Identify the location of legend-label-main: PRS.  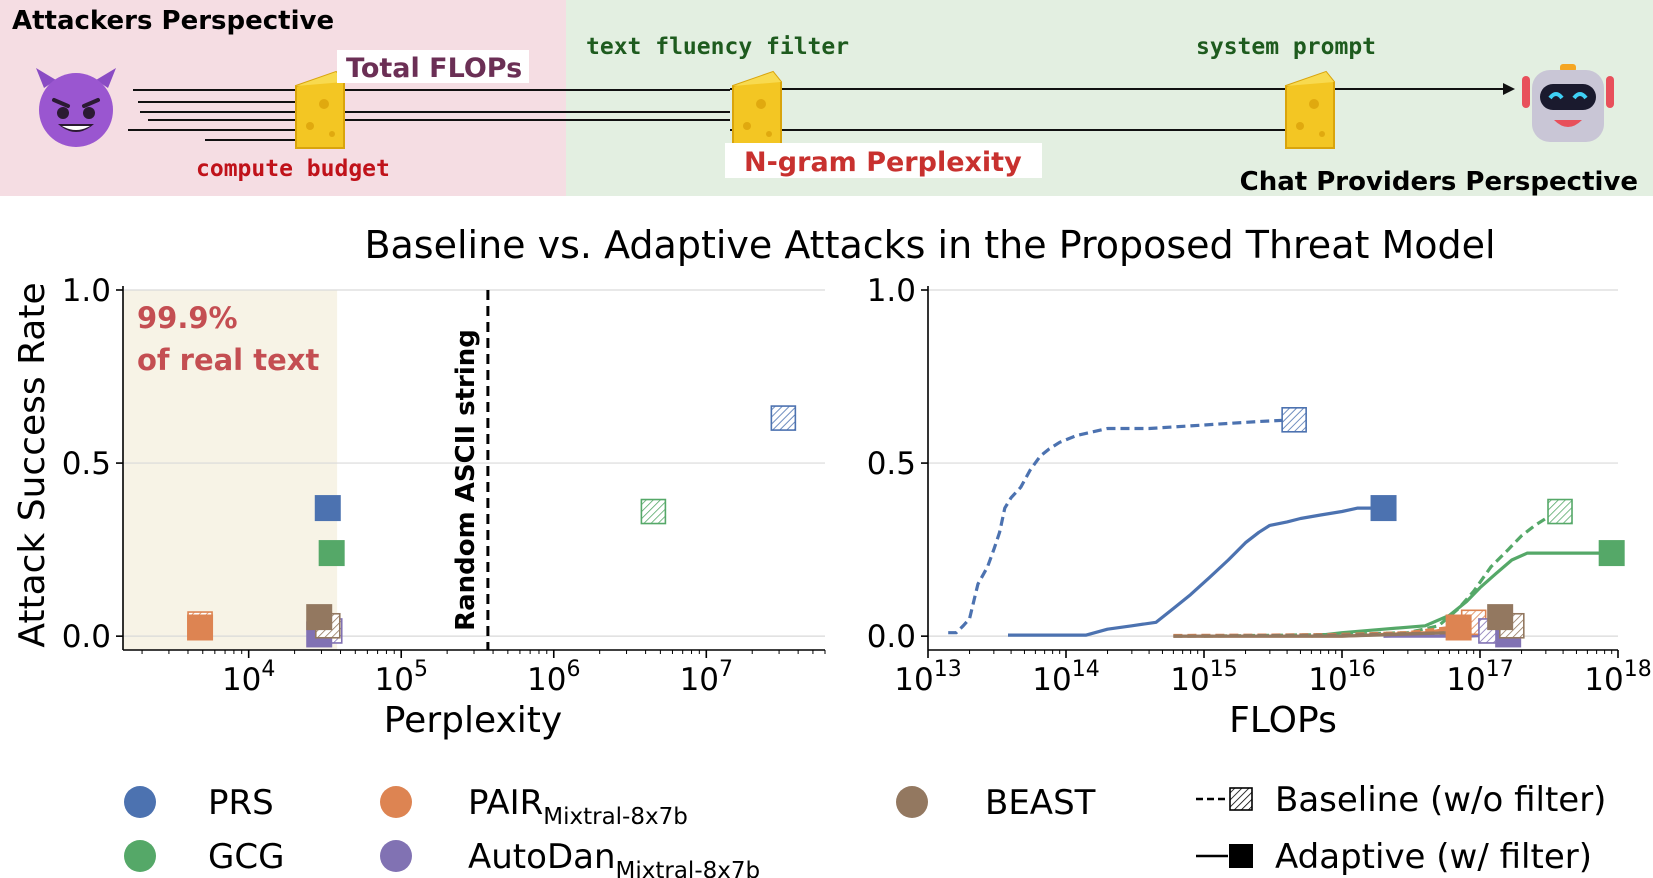
(241, 803).